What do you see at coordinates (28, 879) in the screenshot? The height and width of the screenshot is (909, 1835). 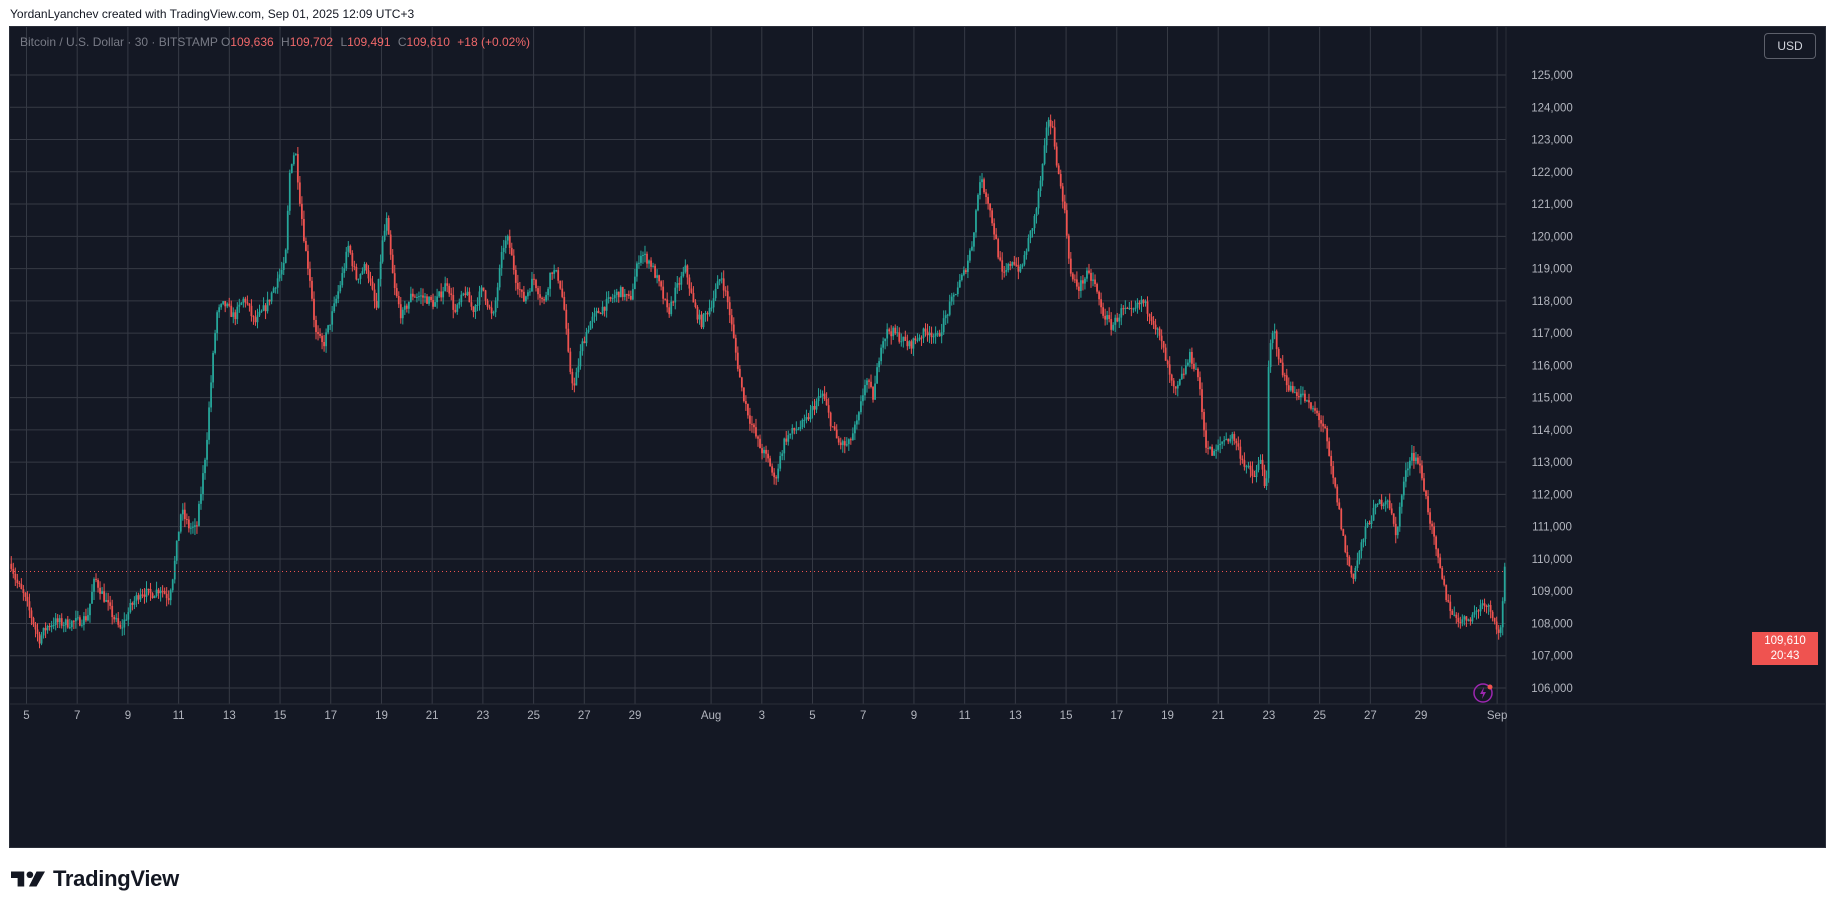 I see `tradingview-logo-icon` at bounding box center [28, 879].